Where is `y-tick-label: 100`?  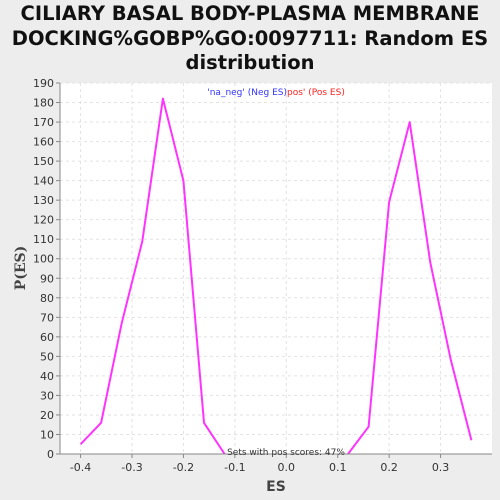 y-tick-label: 100 is located at coordinates (43, 259).